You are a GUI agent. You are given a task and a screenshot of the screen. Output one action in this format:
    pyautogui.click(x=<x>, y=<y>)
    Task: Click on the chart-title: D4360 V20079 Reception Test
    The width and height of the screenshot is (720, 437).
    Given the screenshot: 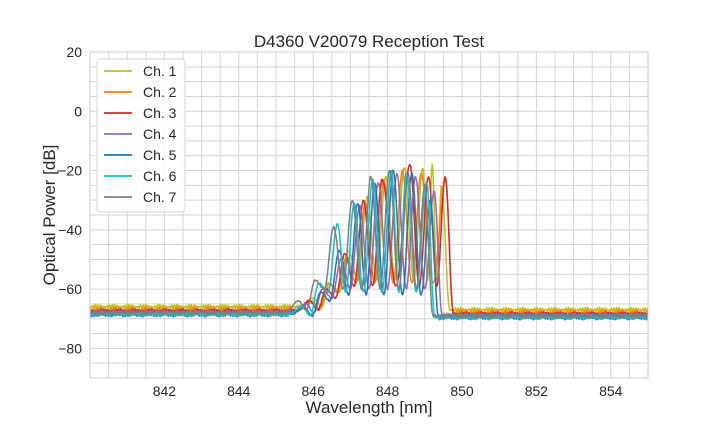 What is the action you would take?
    pyautogui.click(x=369, y=41)
    